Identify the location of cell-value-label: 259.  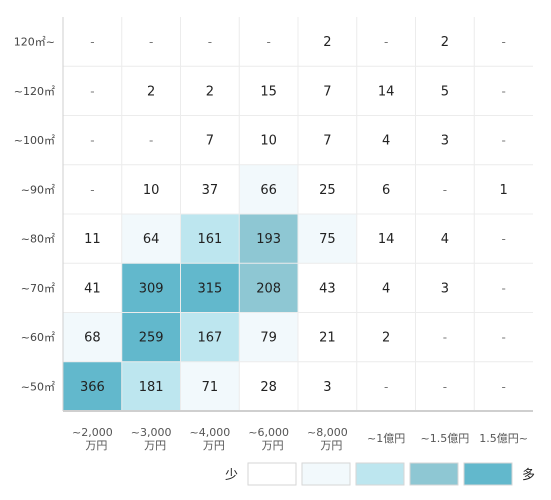
(151, 338).